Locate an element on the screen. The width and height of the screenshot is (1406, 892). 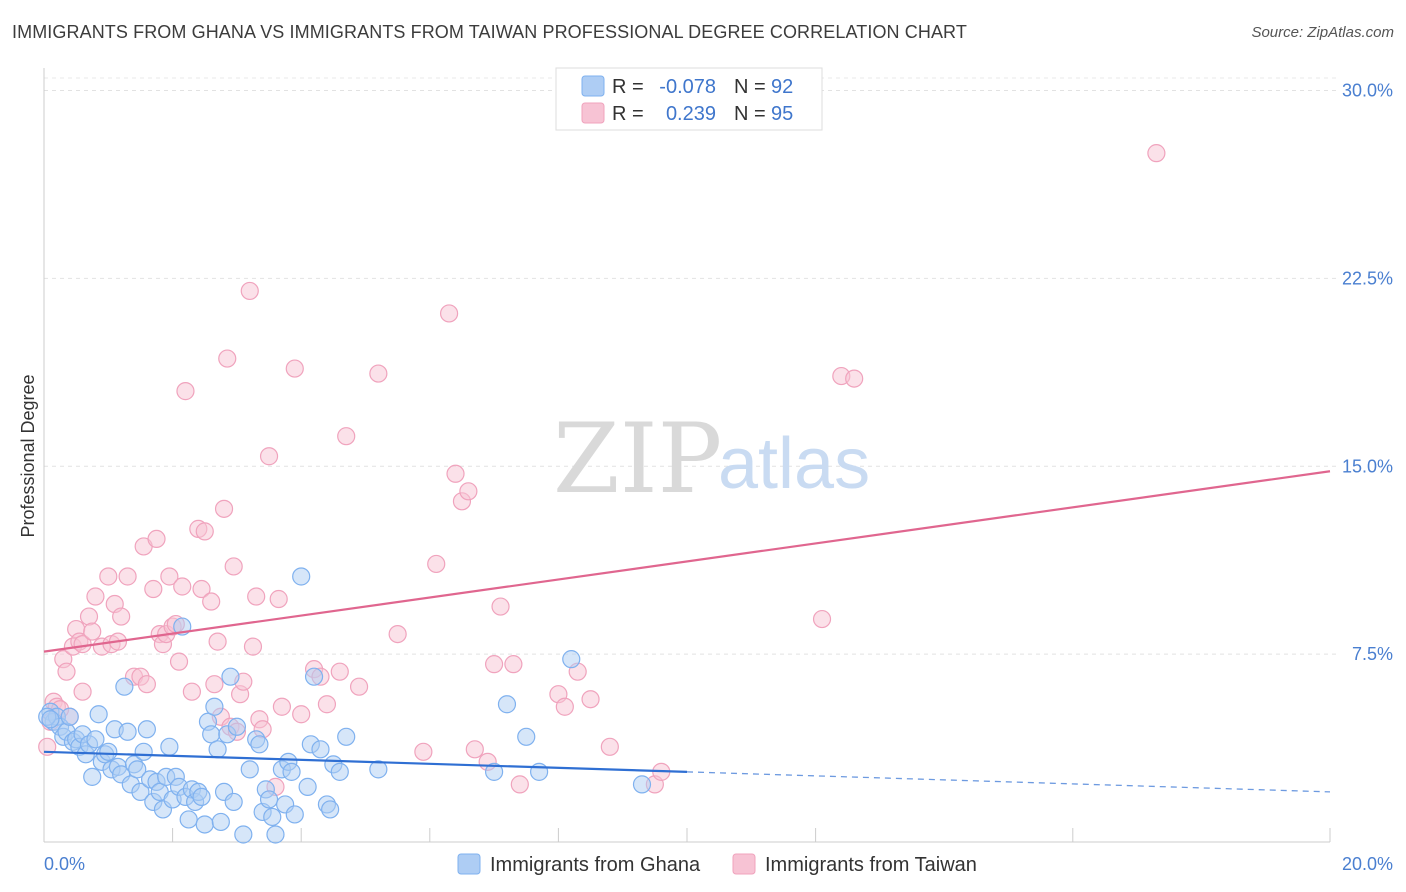
y-tick-label: 22.5% is located at coordinates (1367, 278).